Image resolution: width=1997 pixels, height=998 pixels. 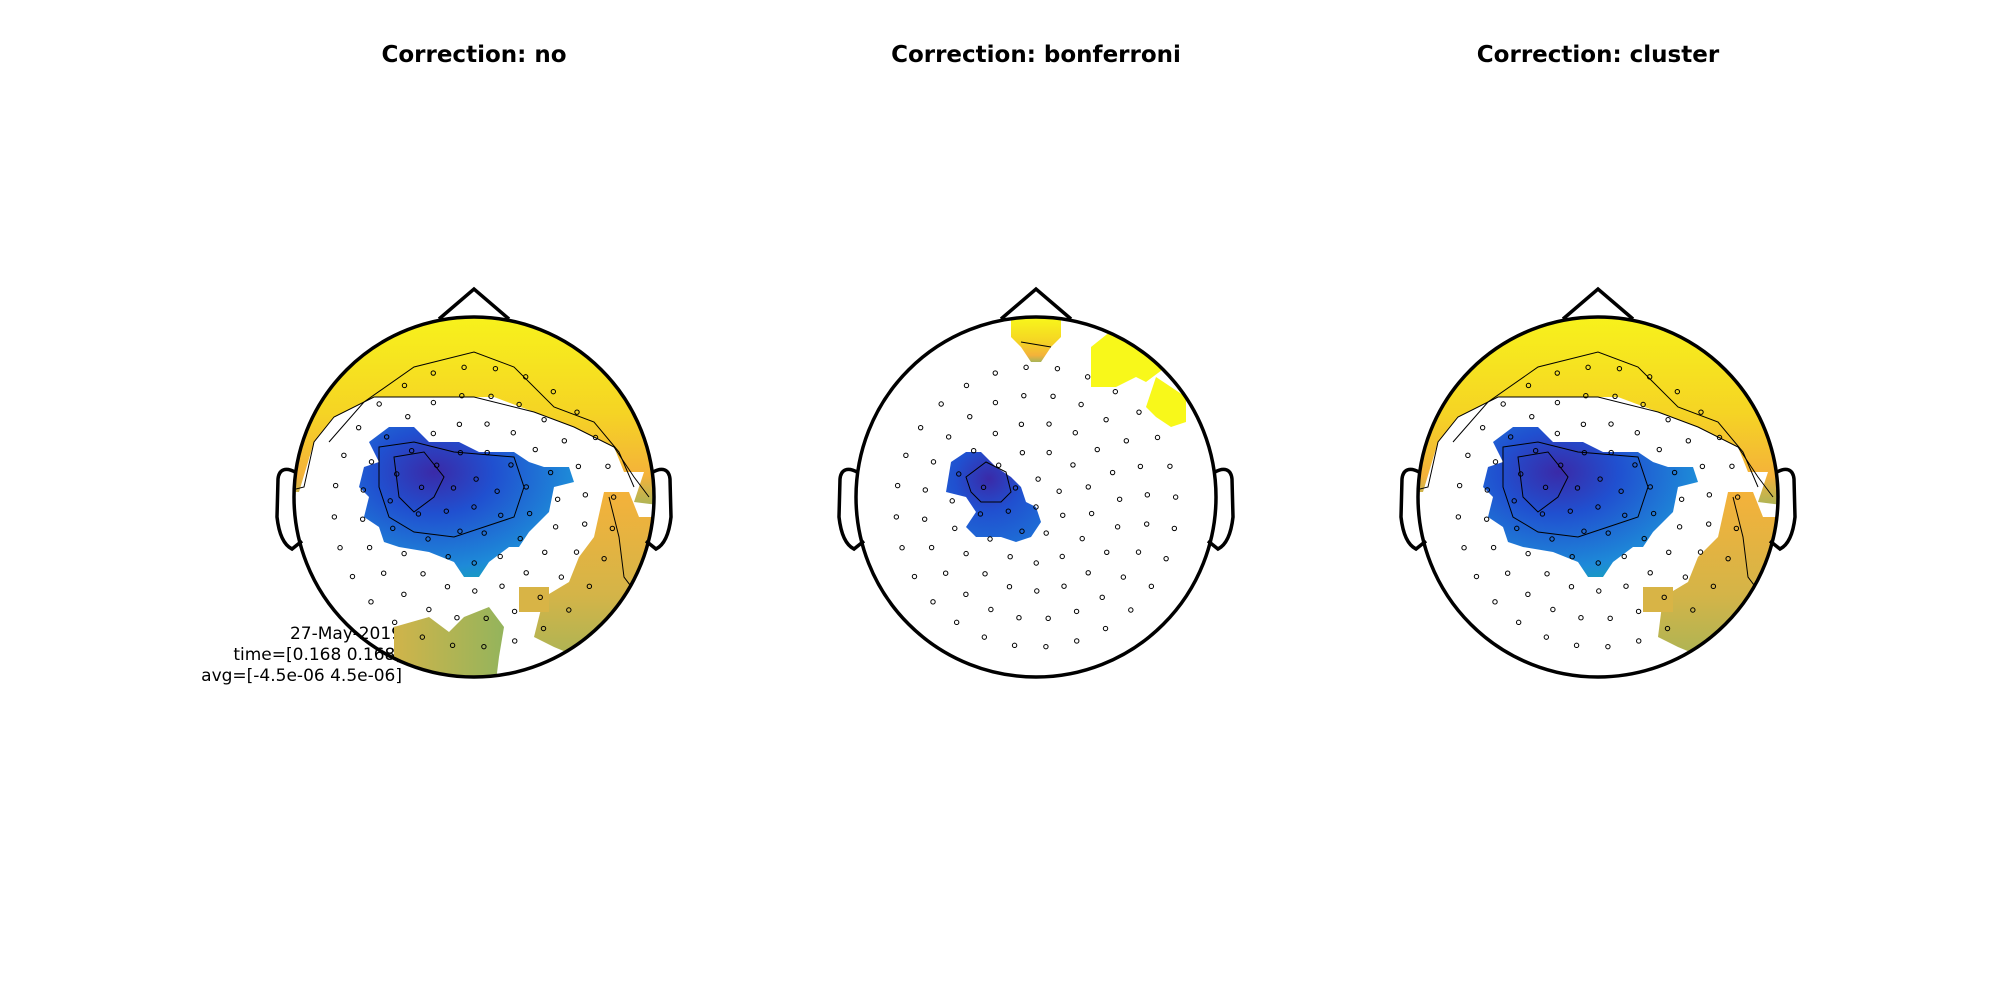 I want to click on panel-title-bonferroni: Correction: bonferroni, so click(x=1036, y=55).